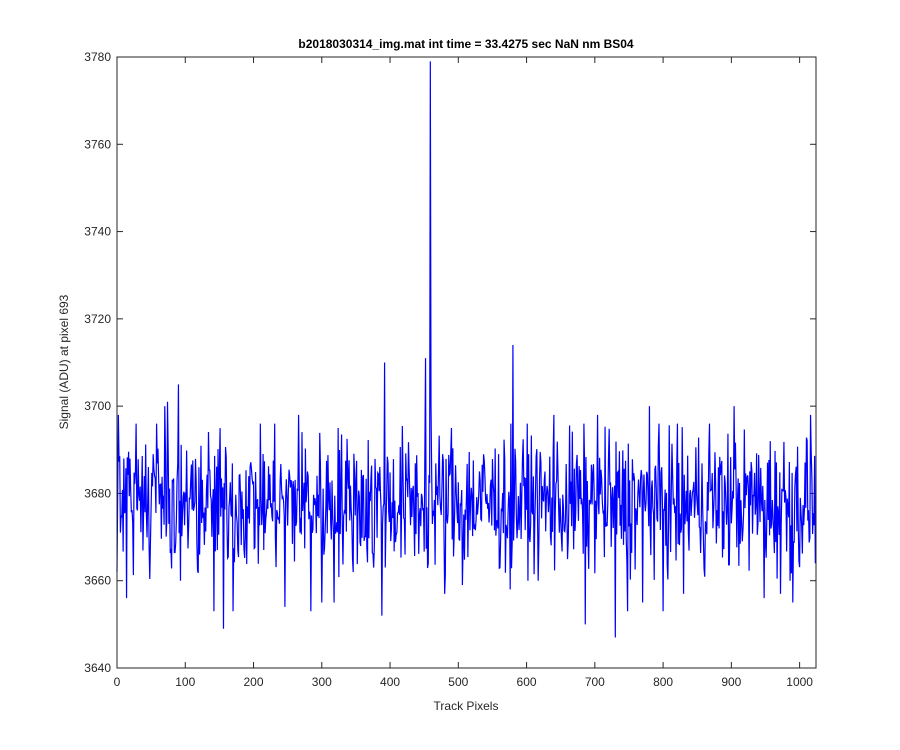 Image resolution: width=900 pixels, height=750 pixels. What do you see at coordinates (663, 682) in the screenshot?
I see `x-tick-label-8: 800` at bounding box center [663, 682].